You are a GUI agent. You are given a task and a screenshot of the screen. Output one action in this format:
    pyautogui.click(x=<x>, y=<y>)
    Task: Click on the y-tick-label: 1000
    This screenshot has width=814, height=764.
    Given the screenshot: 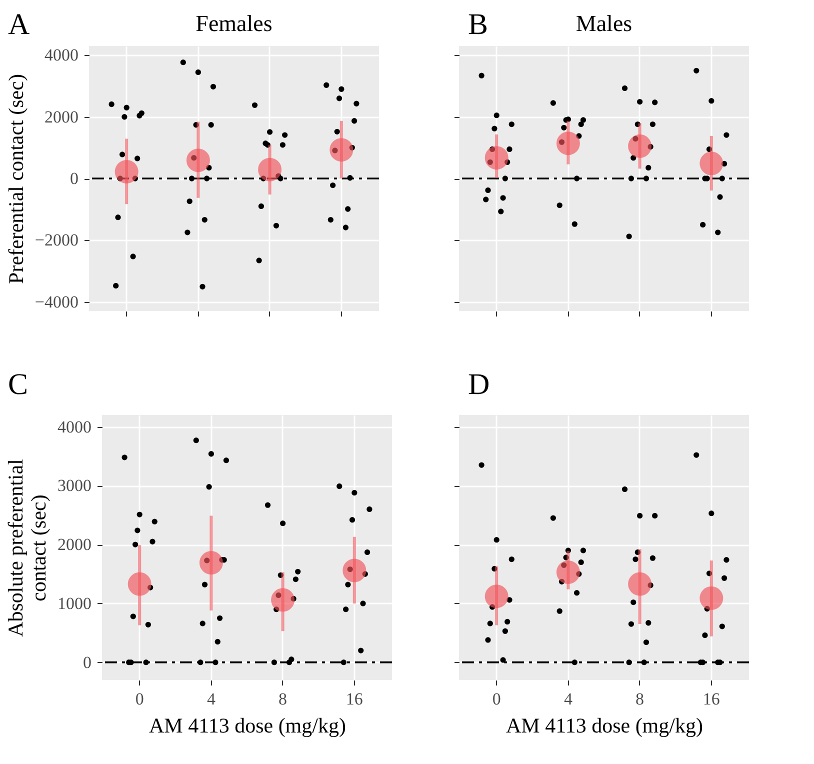 What is the action you would take?
    pyautogui.click(x=75, y=603)
    